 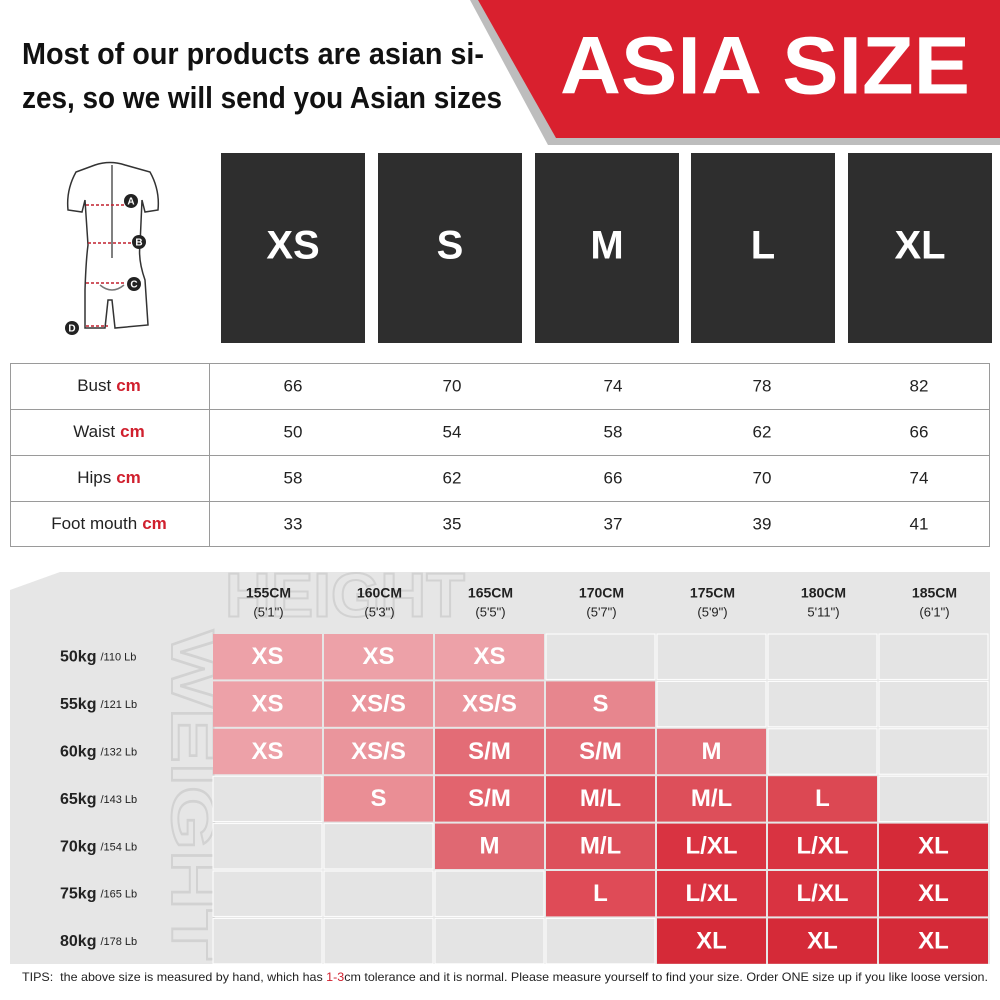 What do you see at coordinates (379, 611) in the screenshot?
I see `height-ft: (5'3")` at bounding box center [379, 611].